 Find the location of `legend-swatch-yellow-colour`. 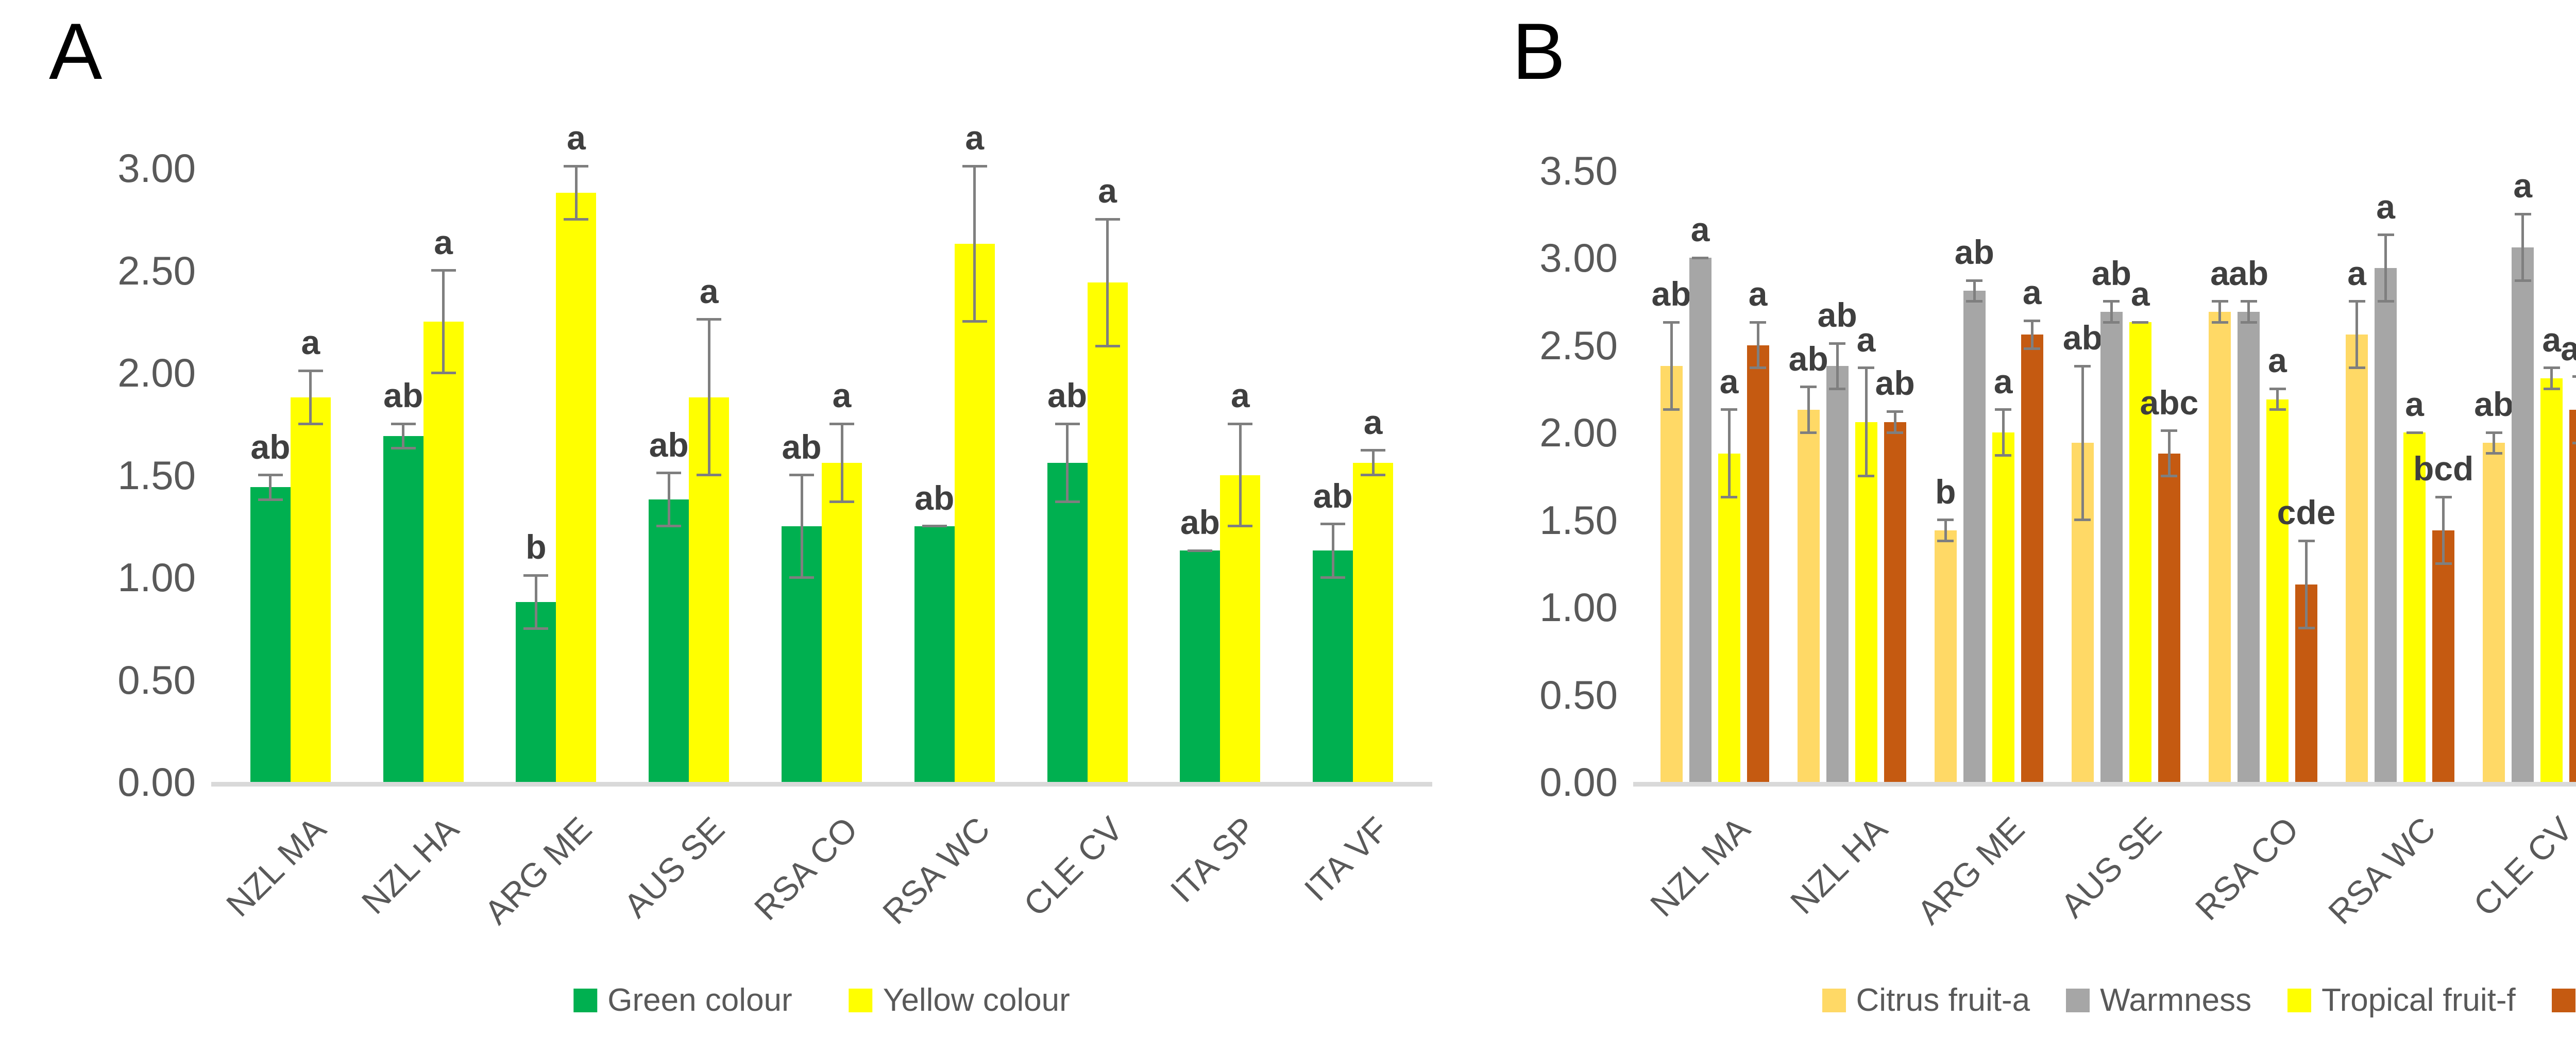

legend-swatch-yellow-colour is located at coordinates (861, 1001).